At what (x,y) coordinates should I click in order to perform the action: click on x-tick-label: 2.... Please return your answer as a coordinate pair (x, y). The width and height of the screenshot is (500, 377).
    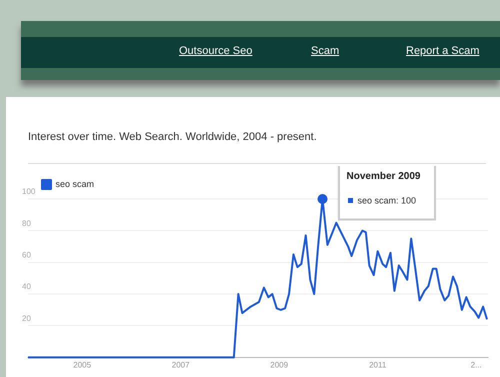
    Looking at the image, I should click on (476, 365).